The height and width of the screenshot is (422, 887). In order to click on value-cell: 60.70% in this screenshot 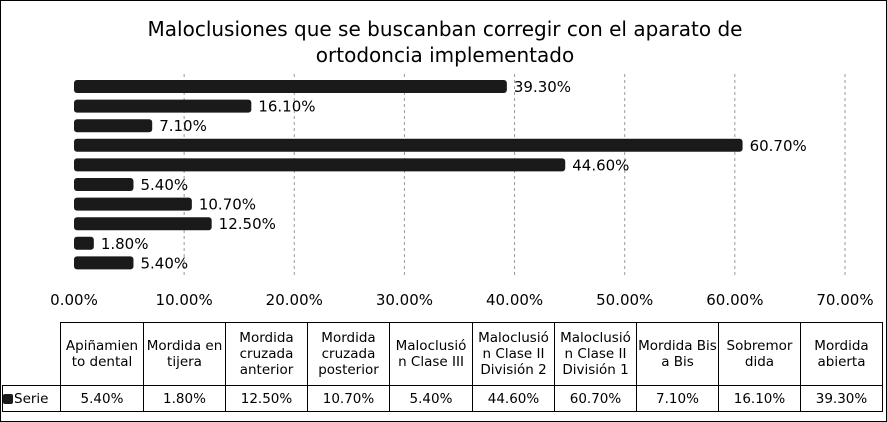, I will do `click(595, 398)`.